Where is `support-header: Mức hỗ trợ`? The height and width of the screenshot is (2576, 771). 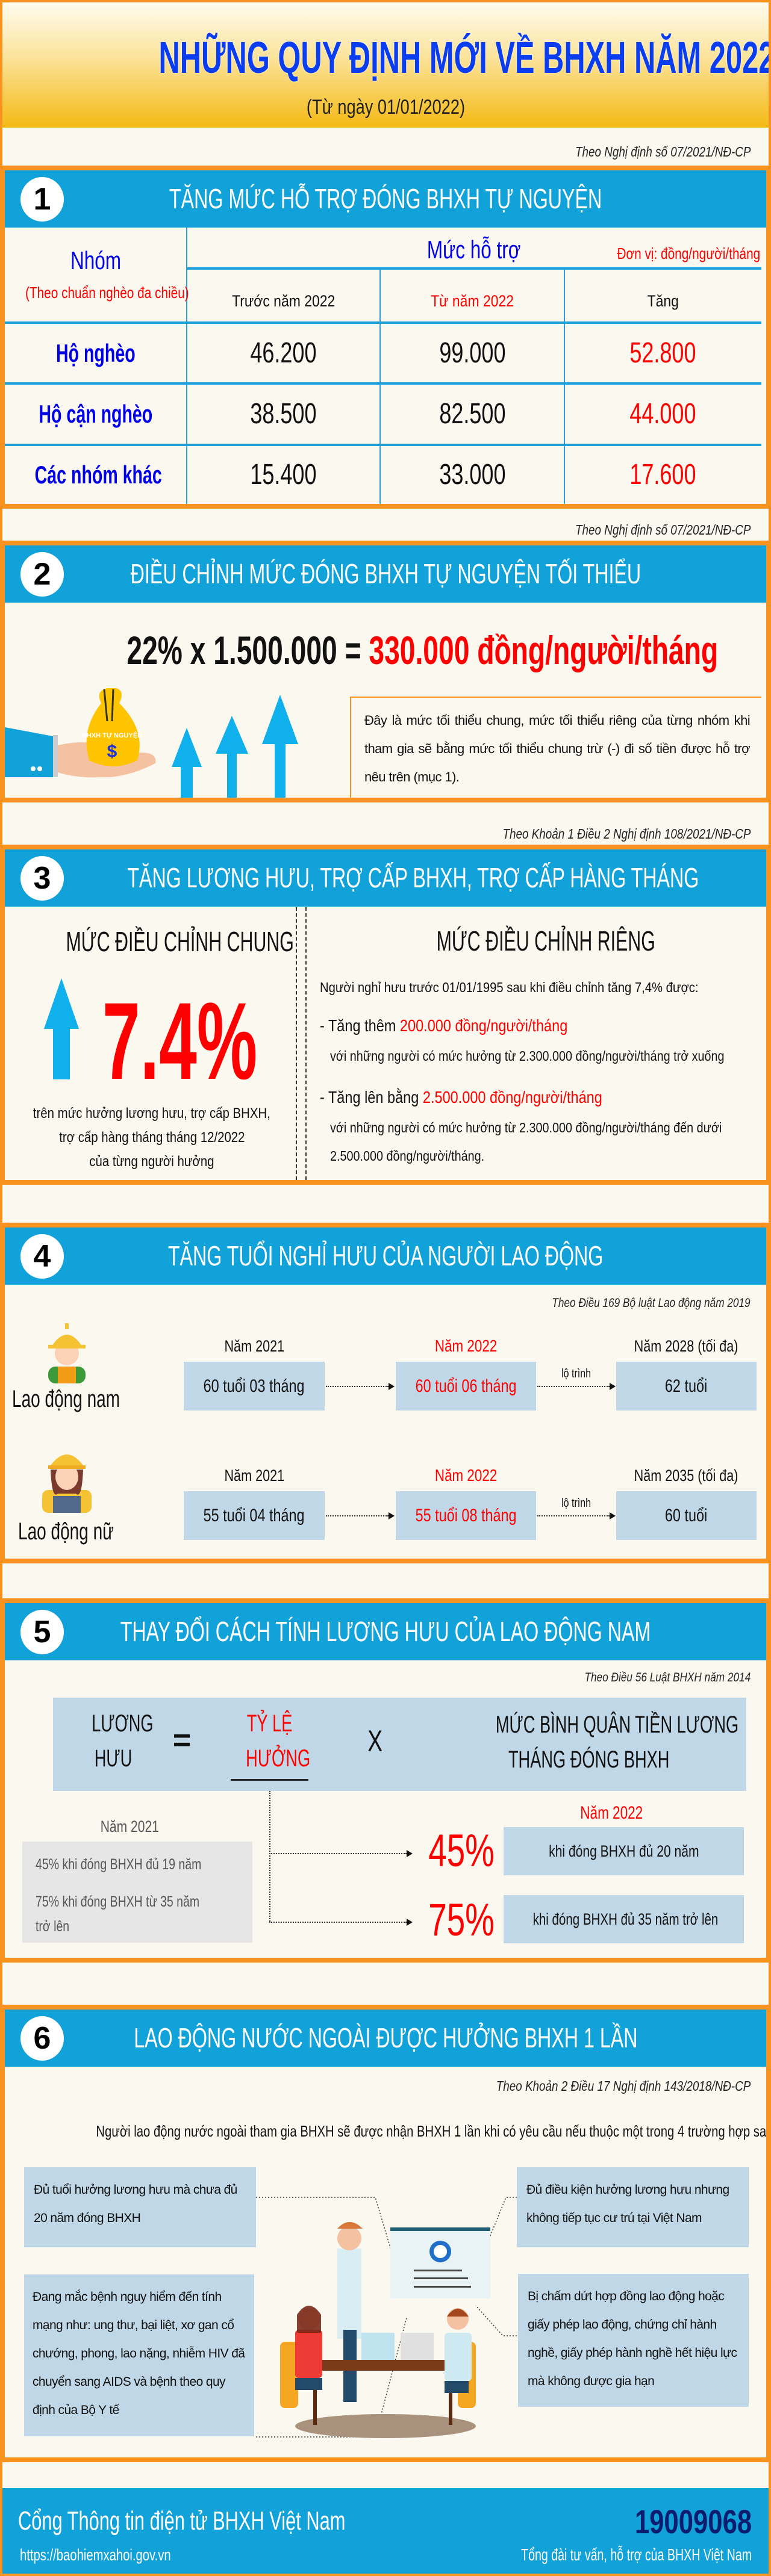
support-header: Mức hỗ trợ is located at coordinates (474, 249).